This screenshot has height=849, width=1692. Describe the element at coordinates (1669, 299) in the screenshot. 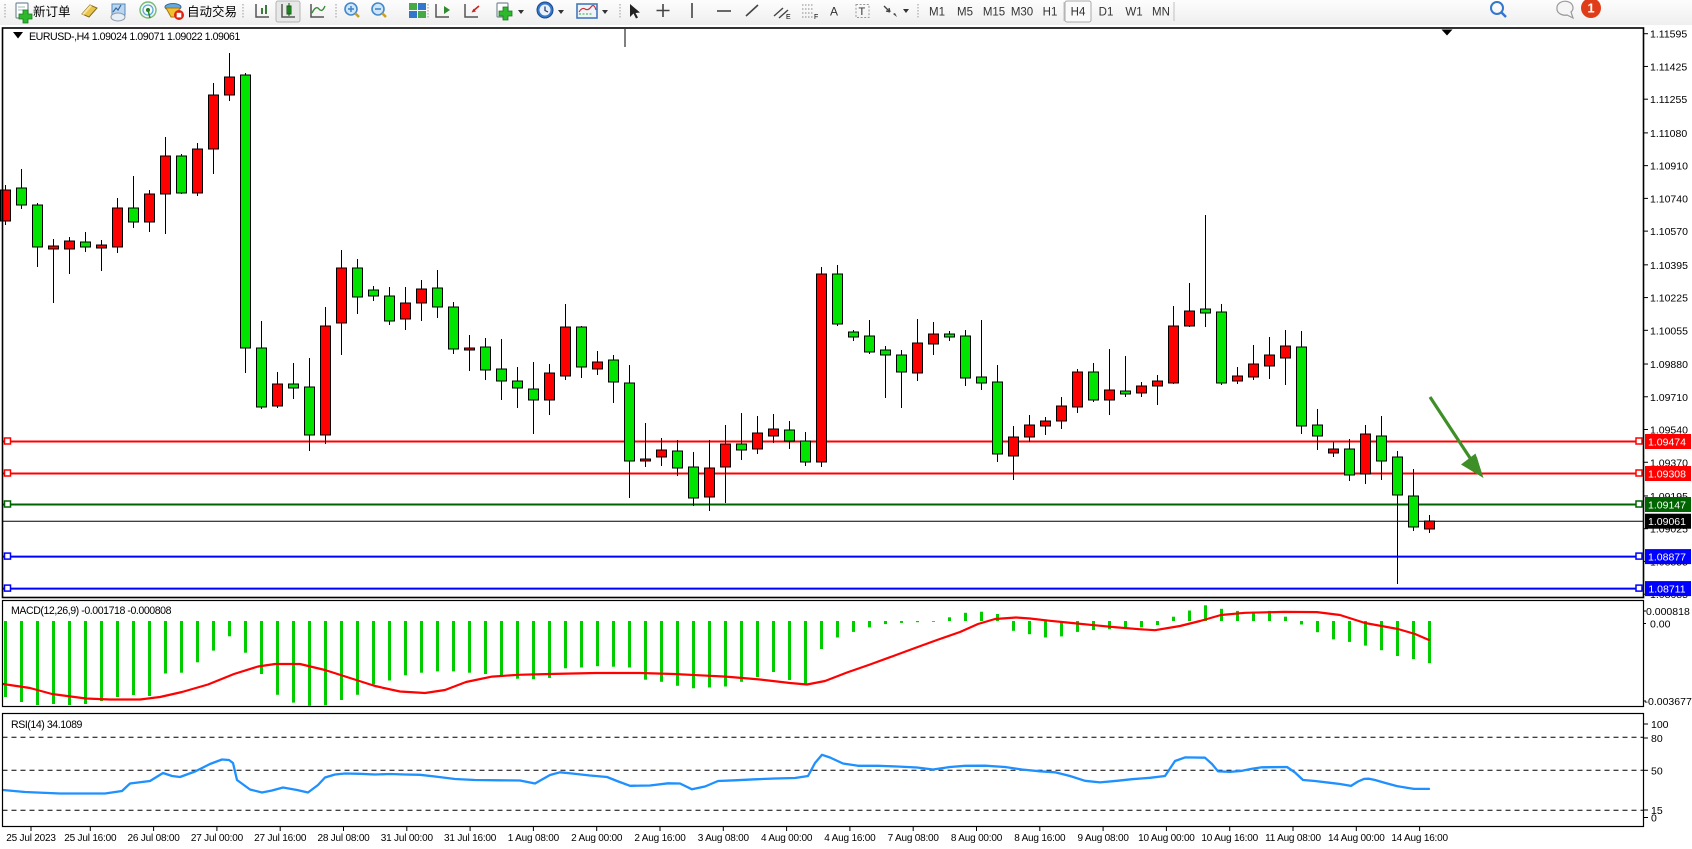

I see `svg-text: 1.10225` at that location.